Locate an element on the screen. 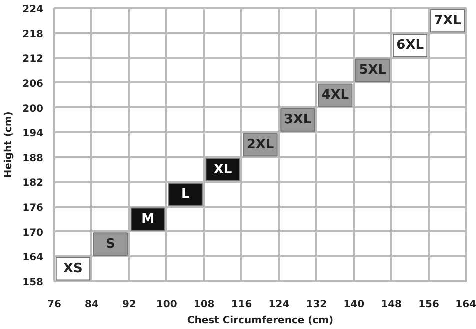 The height and width of the screenshot is (329, 476). x-tick-label: 92 is located at coordinates (129, 305).